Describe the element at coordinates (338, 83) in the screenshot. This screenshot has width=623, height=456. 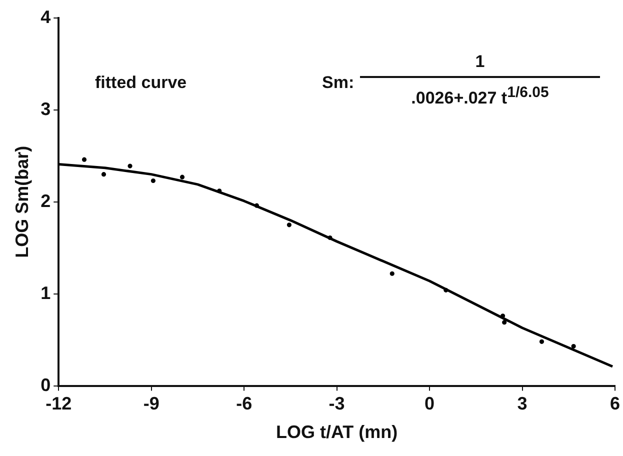
I see `annotation: Sm:` at that location.